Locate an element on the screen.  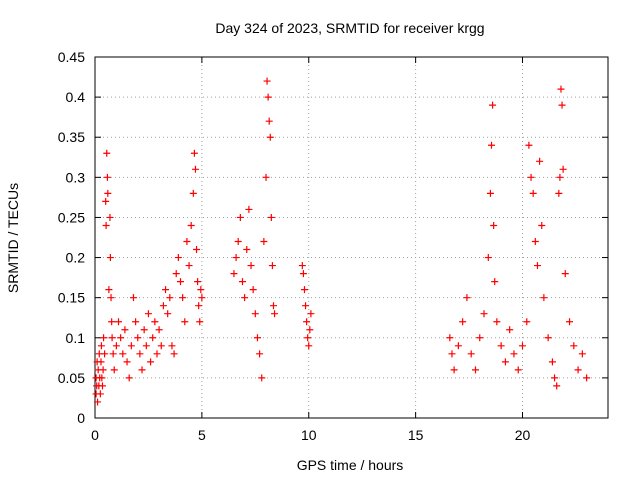
x-tick-label: 15 is located at coordinates (416, 435).